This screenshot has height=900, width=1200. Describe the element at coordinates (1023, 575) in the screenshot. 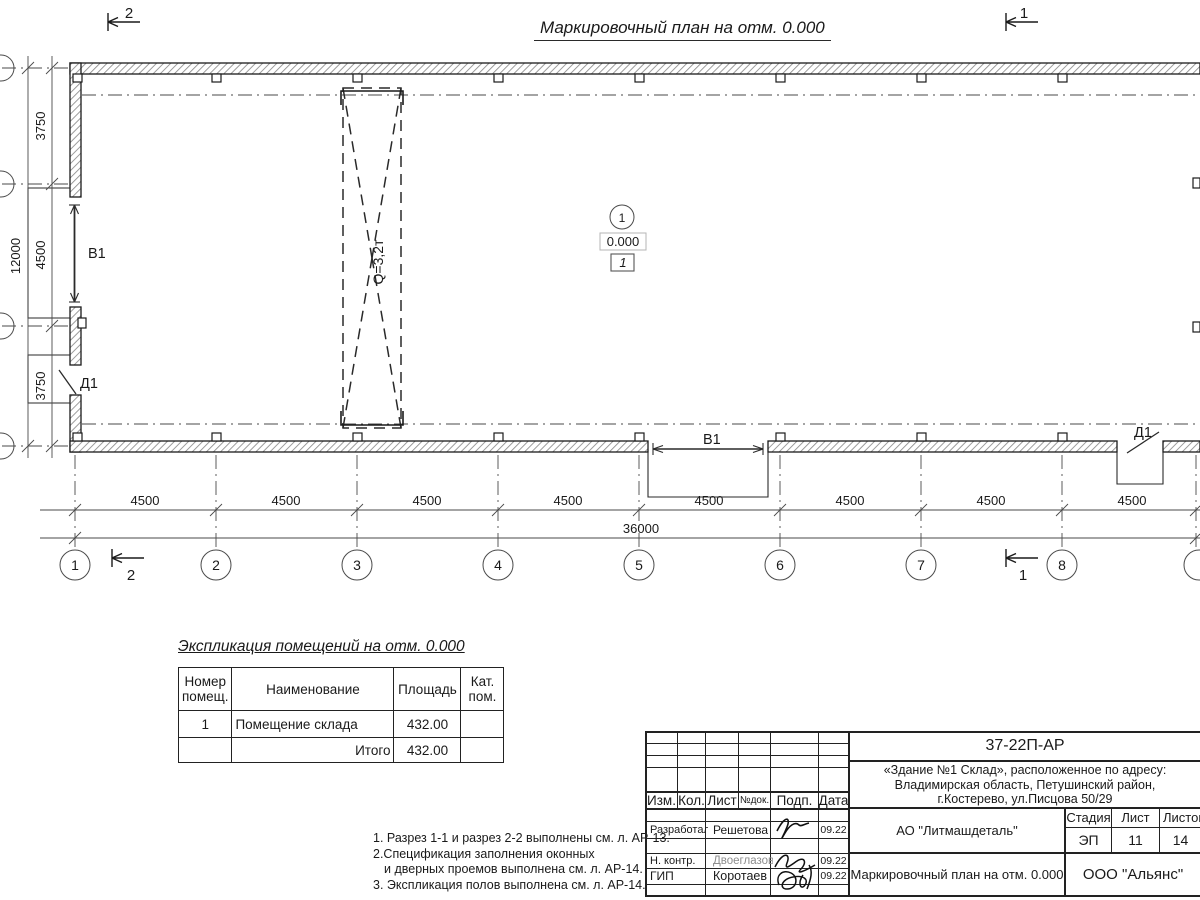

I see `section-mark-bottom-right: 1` at that location.